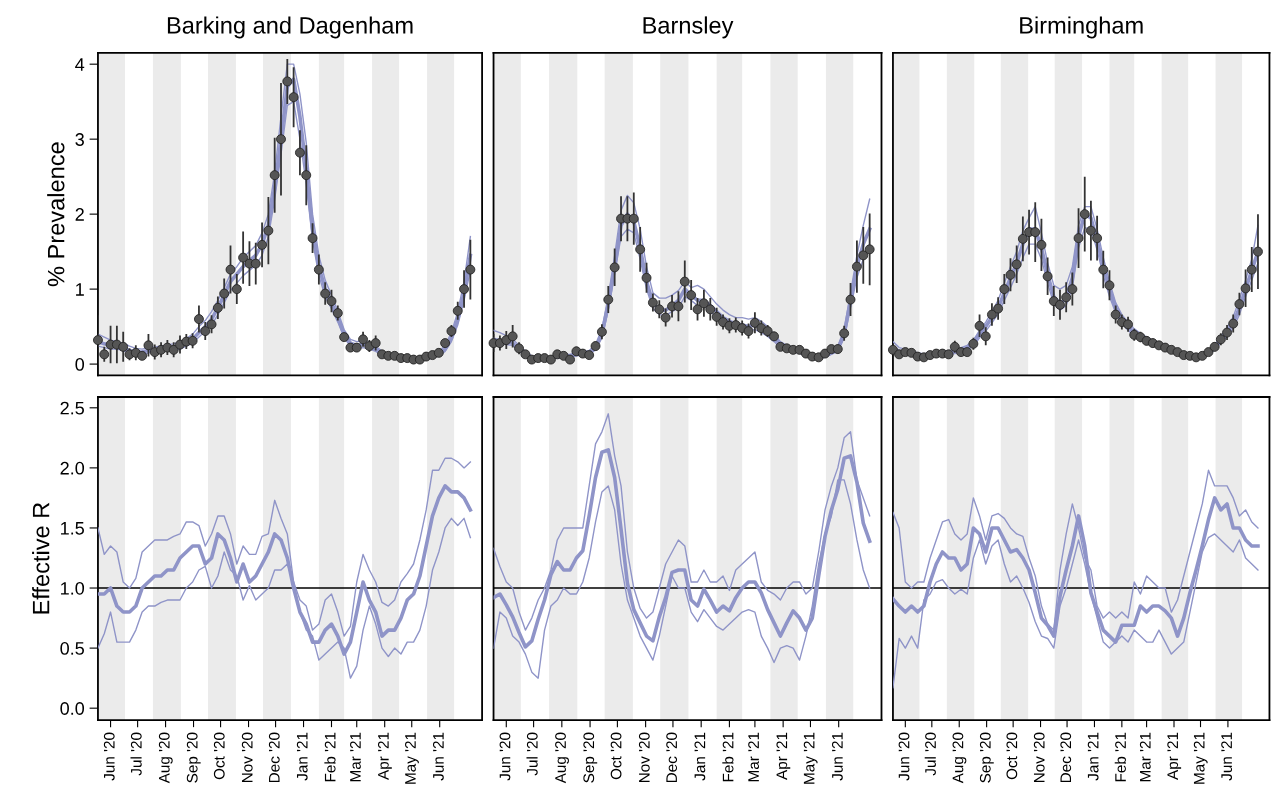 This screenshot has height=802, width=1272. What do you see at coordinates (41, 558) in the screenshot?
I see `y-axis-title: Effective R` at bounding box center [41, 558].